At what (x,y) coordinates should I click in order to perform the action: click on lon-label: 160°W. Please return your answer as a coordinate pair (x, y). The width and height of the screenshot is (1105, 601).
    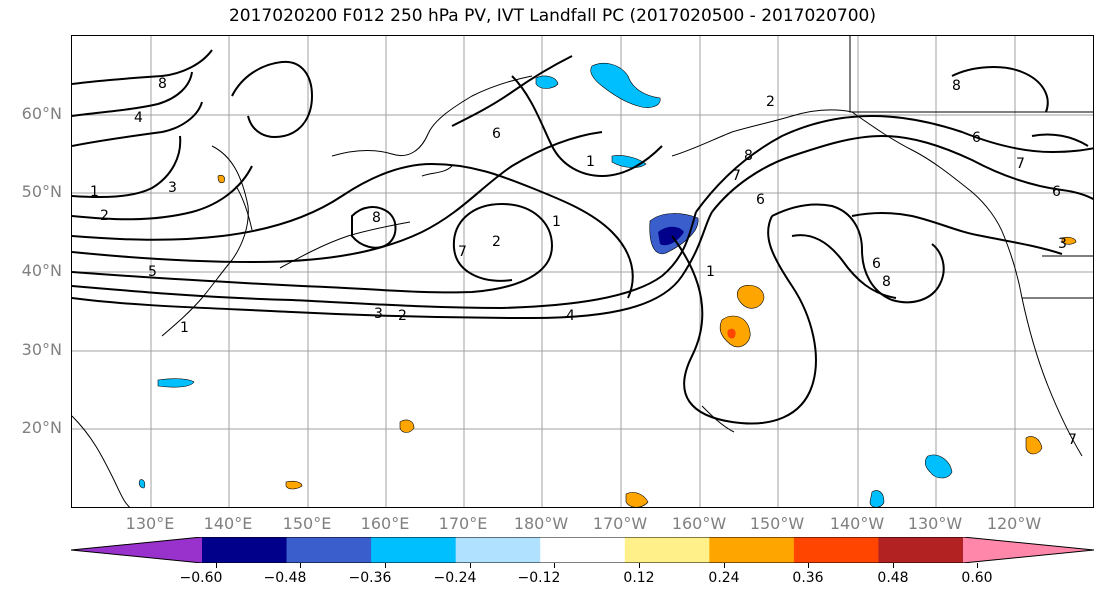
    Looking at the image, I should click on (699, 523).